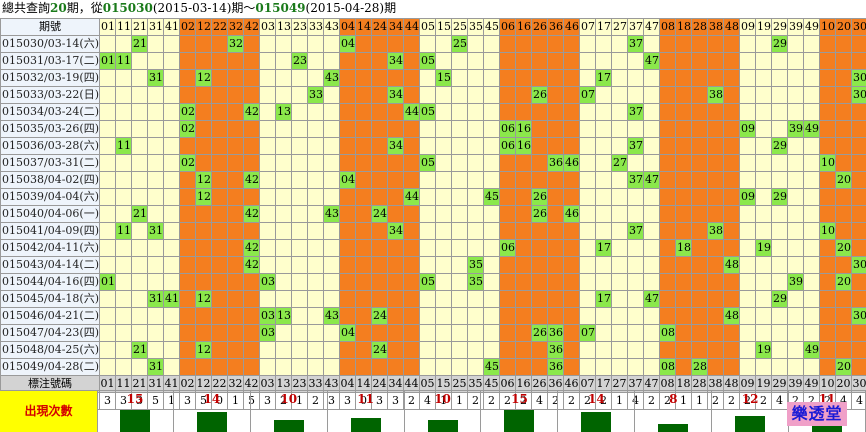 This screenshot has height=432, width=866. I want to click on period-label: 015042/04-11(六), so click(50, 248).